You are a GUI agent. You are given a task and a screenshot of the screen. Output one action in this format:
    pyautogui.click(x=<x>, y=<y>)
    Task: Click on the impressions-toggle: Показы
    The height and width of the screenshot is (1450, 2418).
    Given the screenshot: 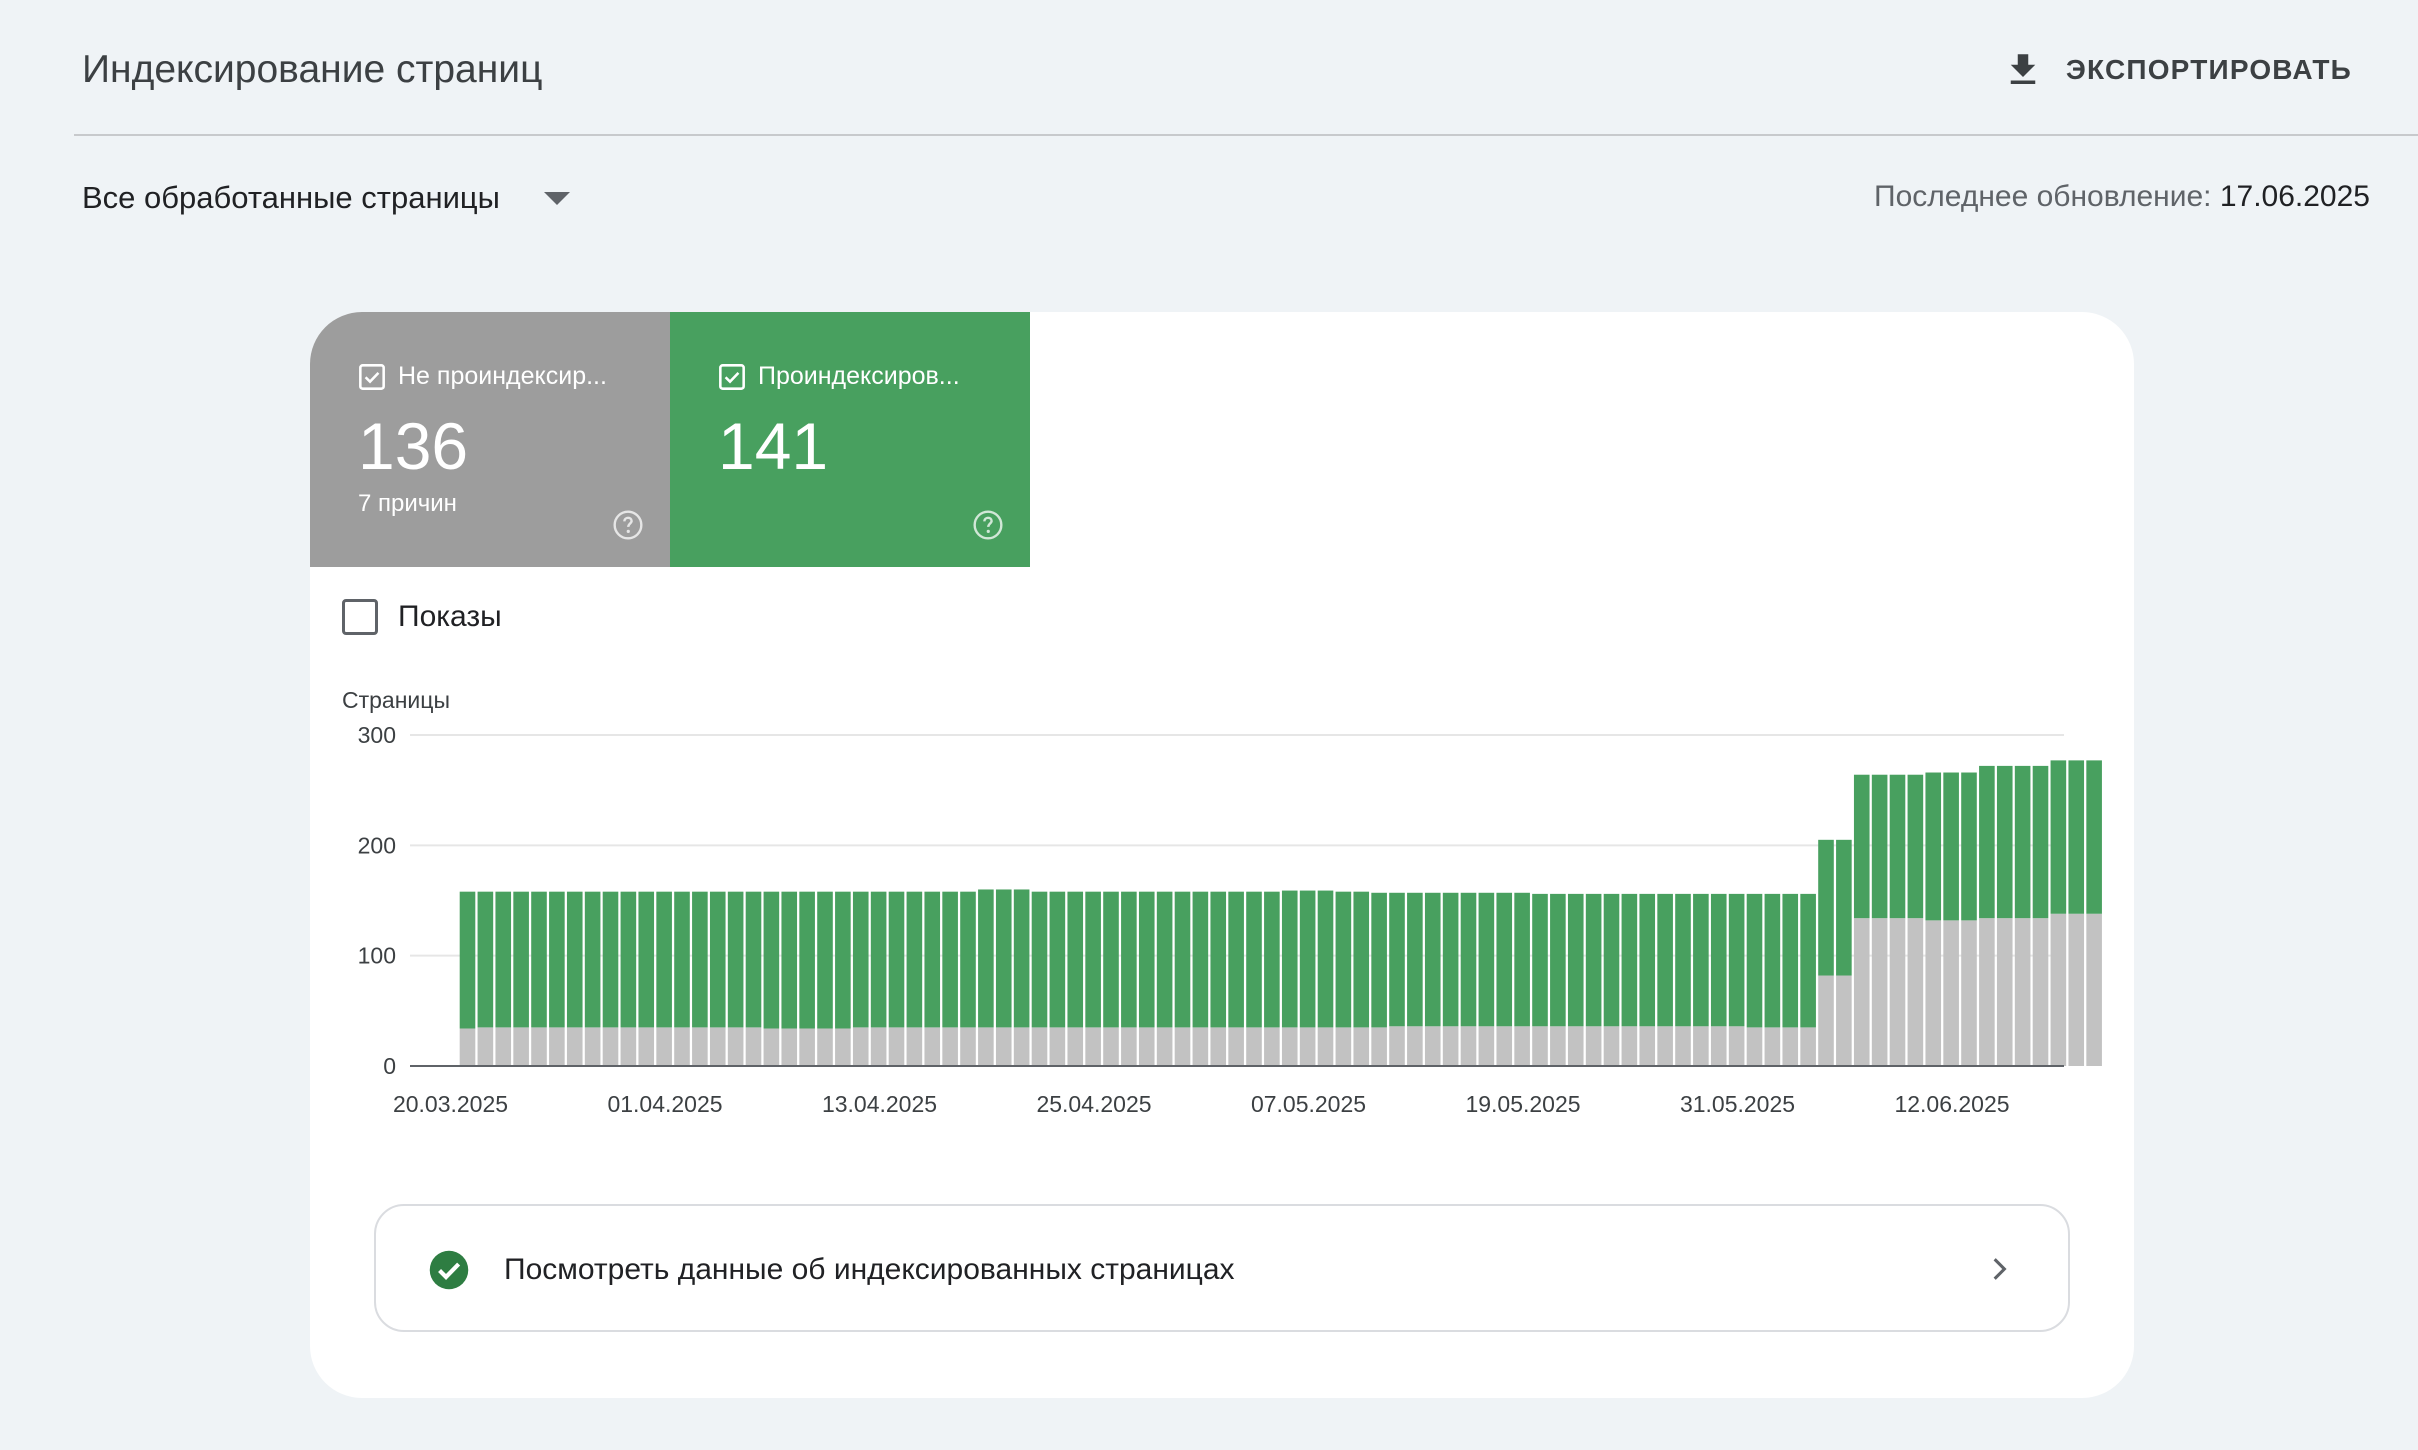 What is the action you would take?
    pyautogui.click(x=422, y=617)
    